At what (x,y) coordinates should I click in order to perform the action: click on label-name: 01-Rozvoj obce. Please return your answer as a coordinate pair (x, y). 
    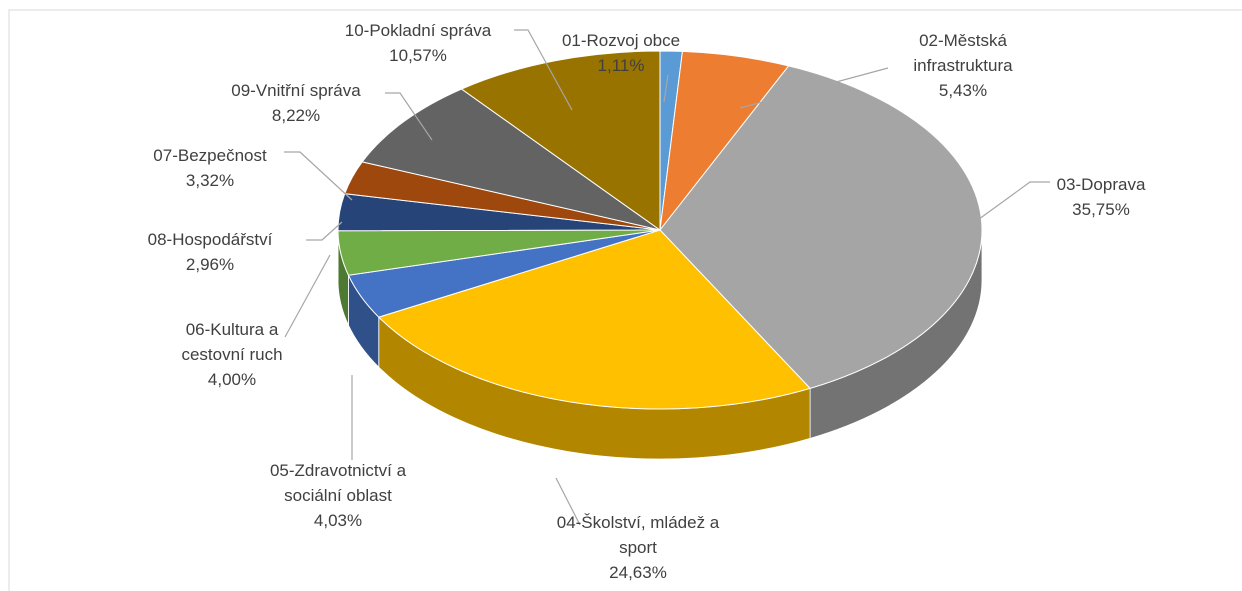
    Looking at the image, I should click on (621, 40).